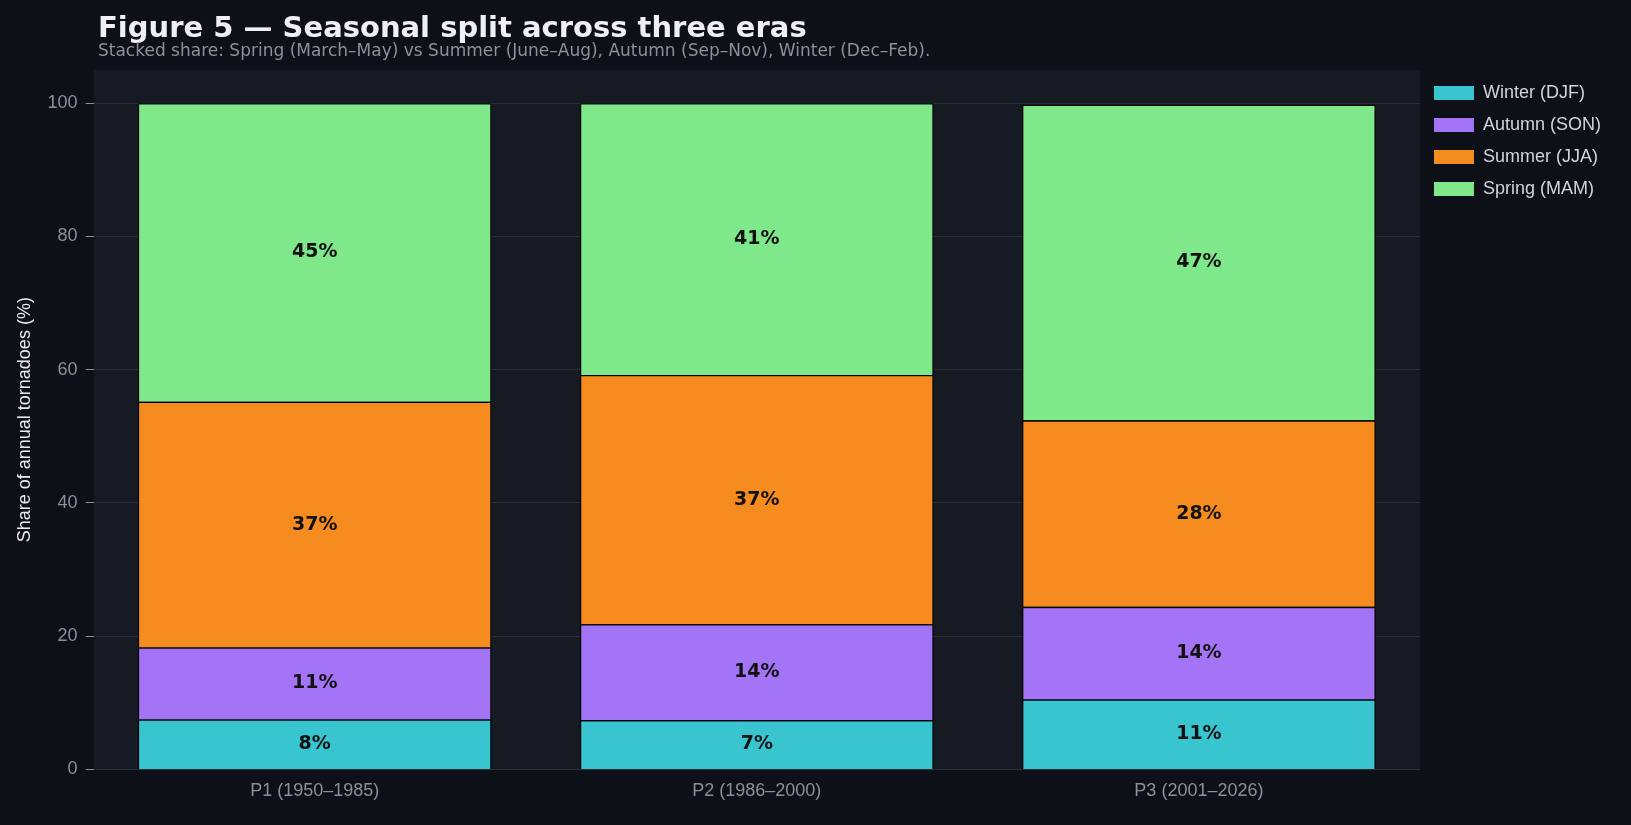 This screenshot has width=1631, height=825. I want to click on legend-label: Winter (DJF), so click(1533, 91).